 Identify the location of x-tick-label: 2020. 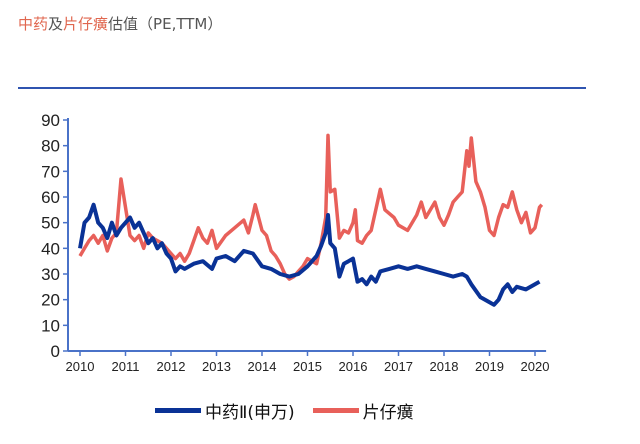
(535, 366).